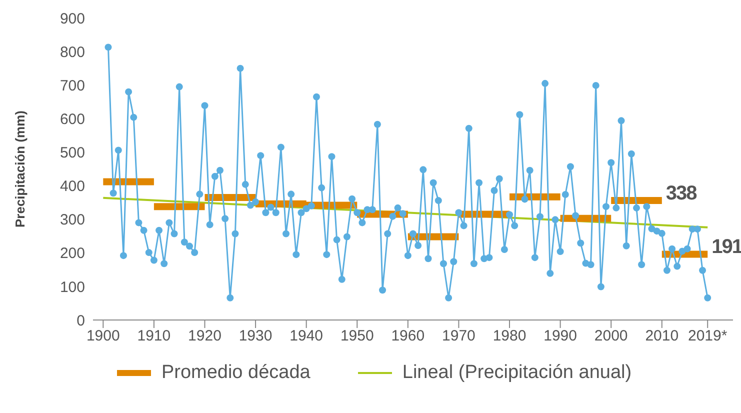  What do you see at coordinates (726, 247) in the screenshot?
I see `annotation: 191` at bounding box center [726, 247].